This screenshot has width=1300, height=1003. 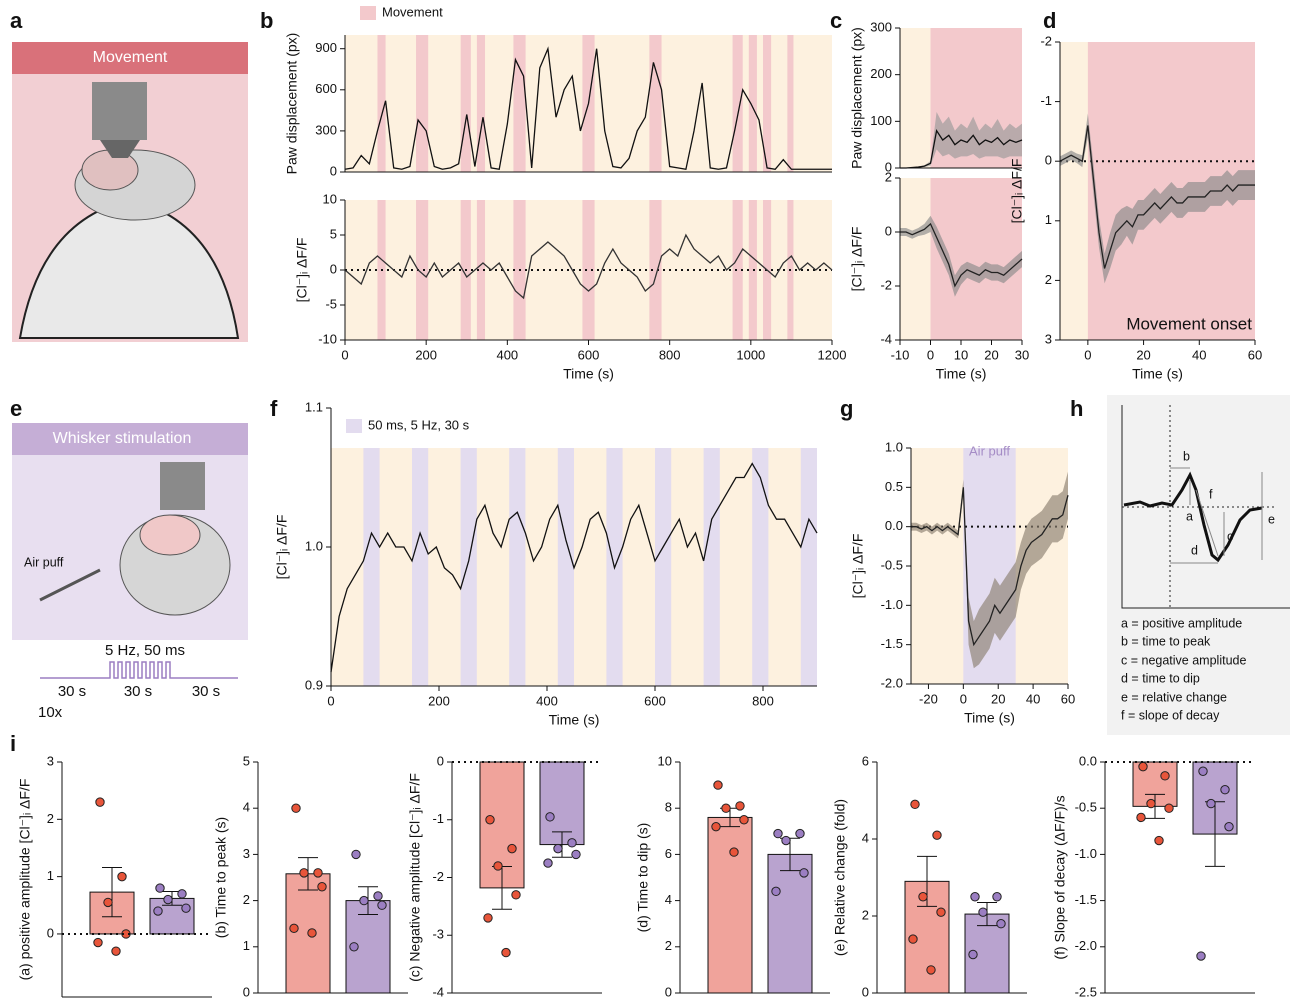 I want to click on error-band, so click(x=961, y=256).